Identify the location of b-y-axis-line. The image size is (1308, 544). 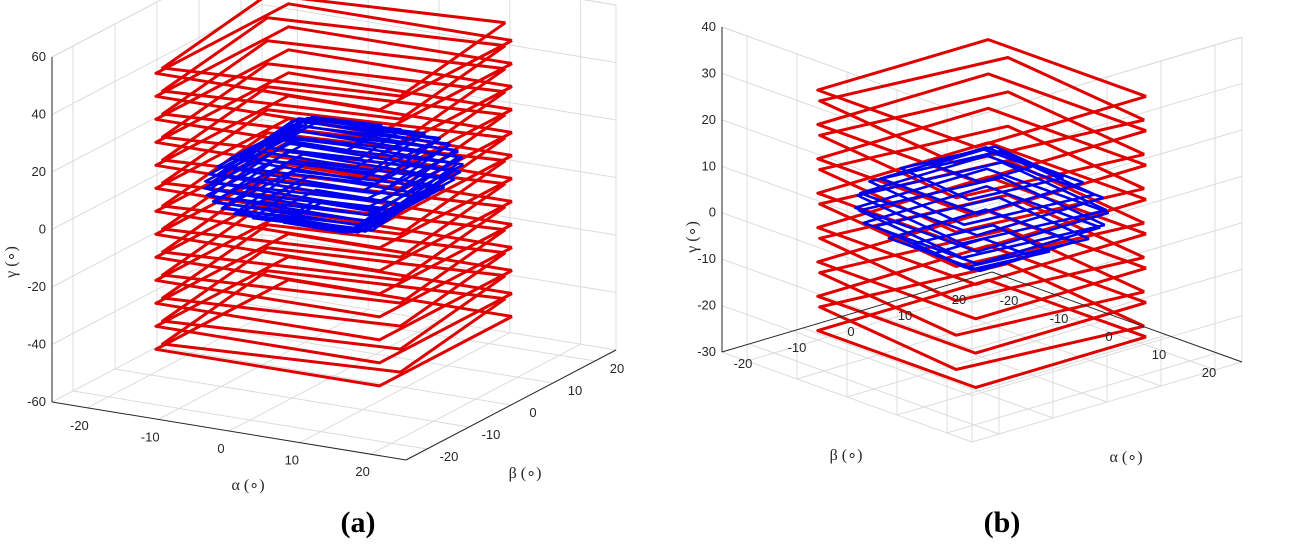
(1117, 317).